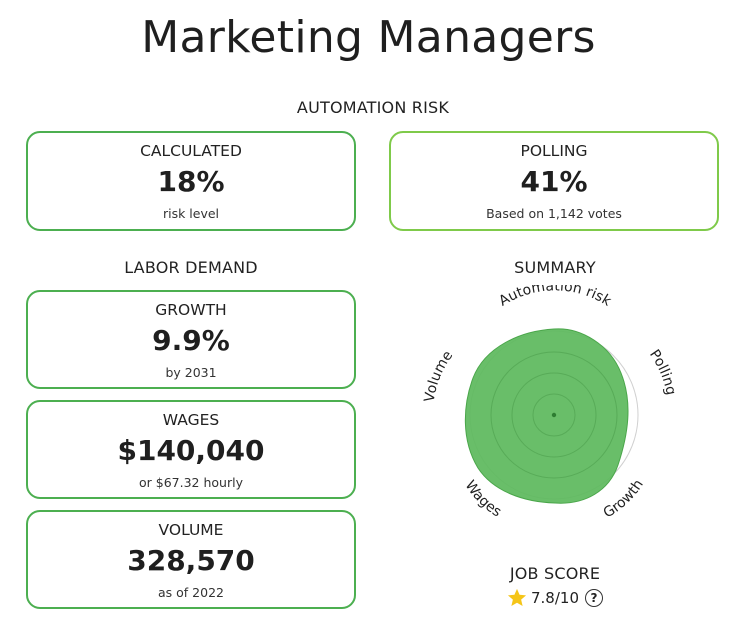 Image resolution: width=737 pixels, height=622 pixels. Describe the element at coordinates (191, 482) in the screenshot. I see `wages-sub: or $67.32 hourly` at that location.